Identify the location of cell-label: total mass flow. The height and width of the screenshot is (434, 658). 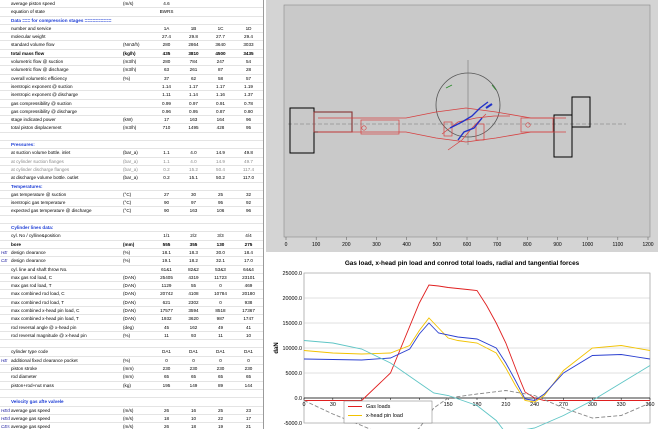
(66, 54).